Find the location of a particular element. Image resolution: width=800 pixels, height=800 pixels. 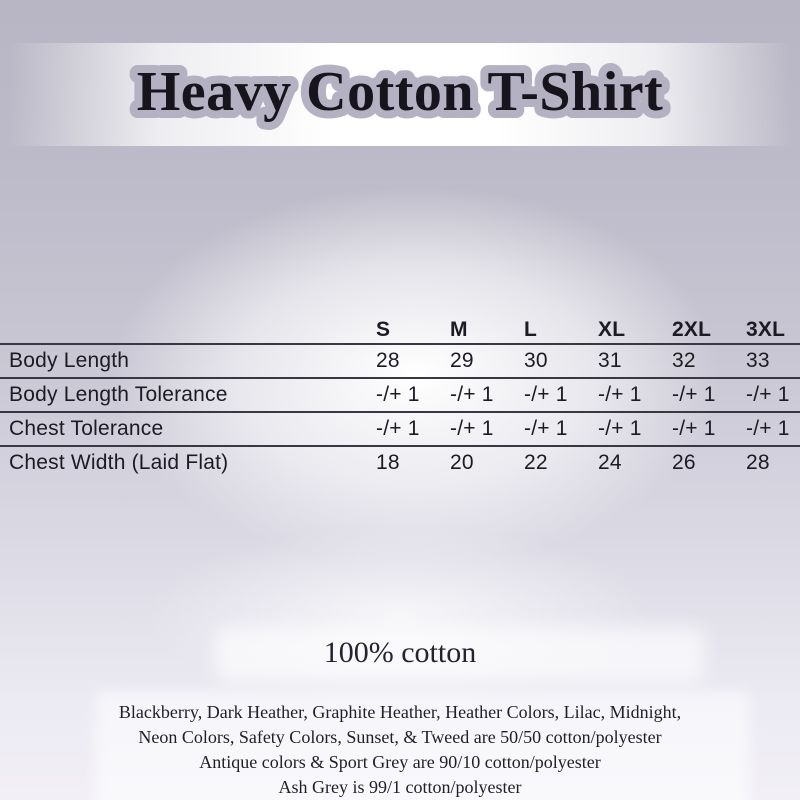

size-column-header-m: M is located at coordinates (459, 329).